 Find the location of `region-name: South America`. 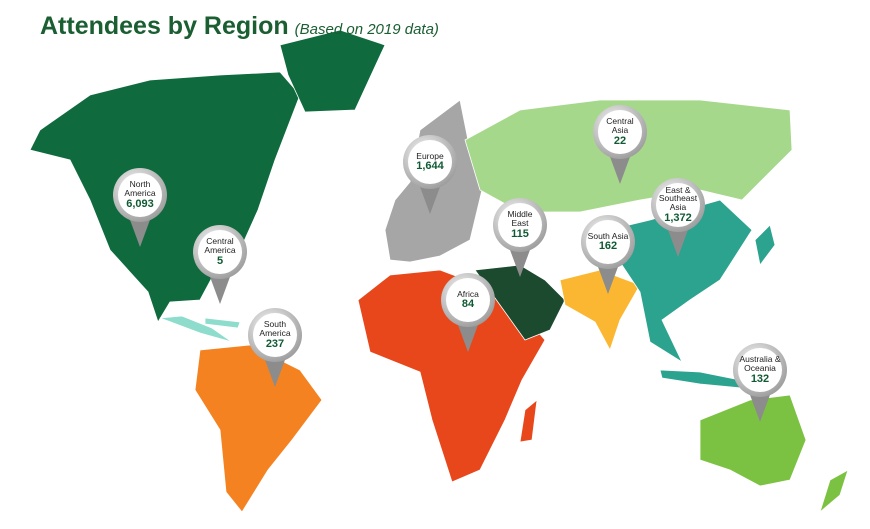

region-name: South America is located at coordinates (275, 328).